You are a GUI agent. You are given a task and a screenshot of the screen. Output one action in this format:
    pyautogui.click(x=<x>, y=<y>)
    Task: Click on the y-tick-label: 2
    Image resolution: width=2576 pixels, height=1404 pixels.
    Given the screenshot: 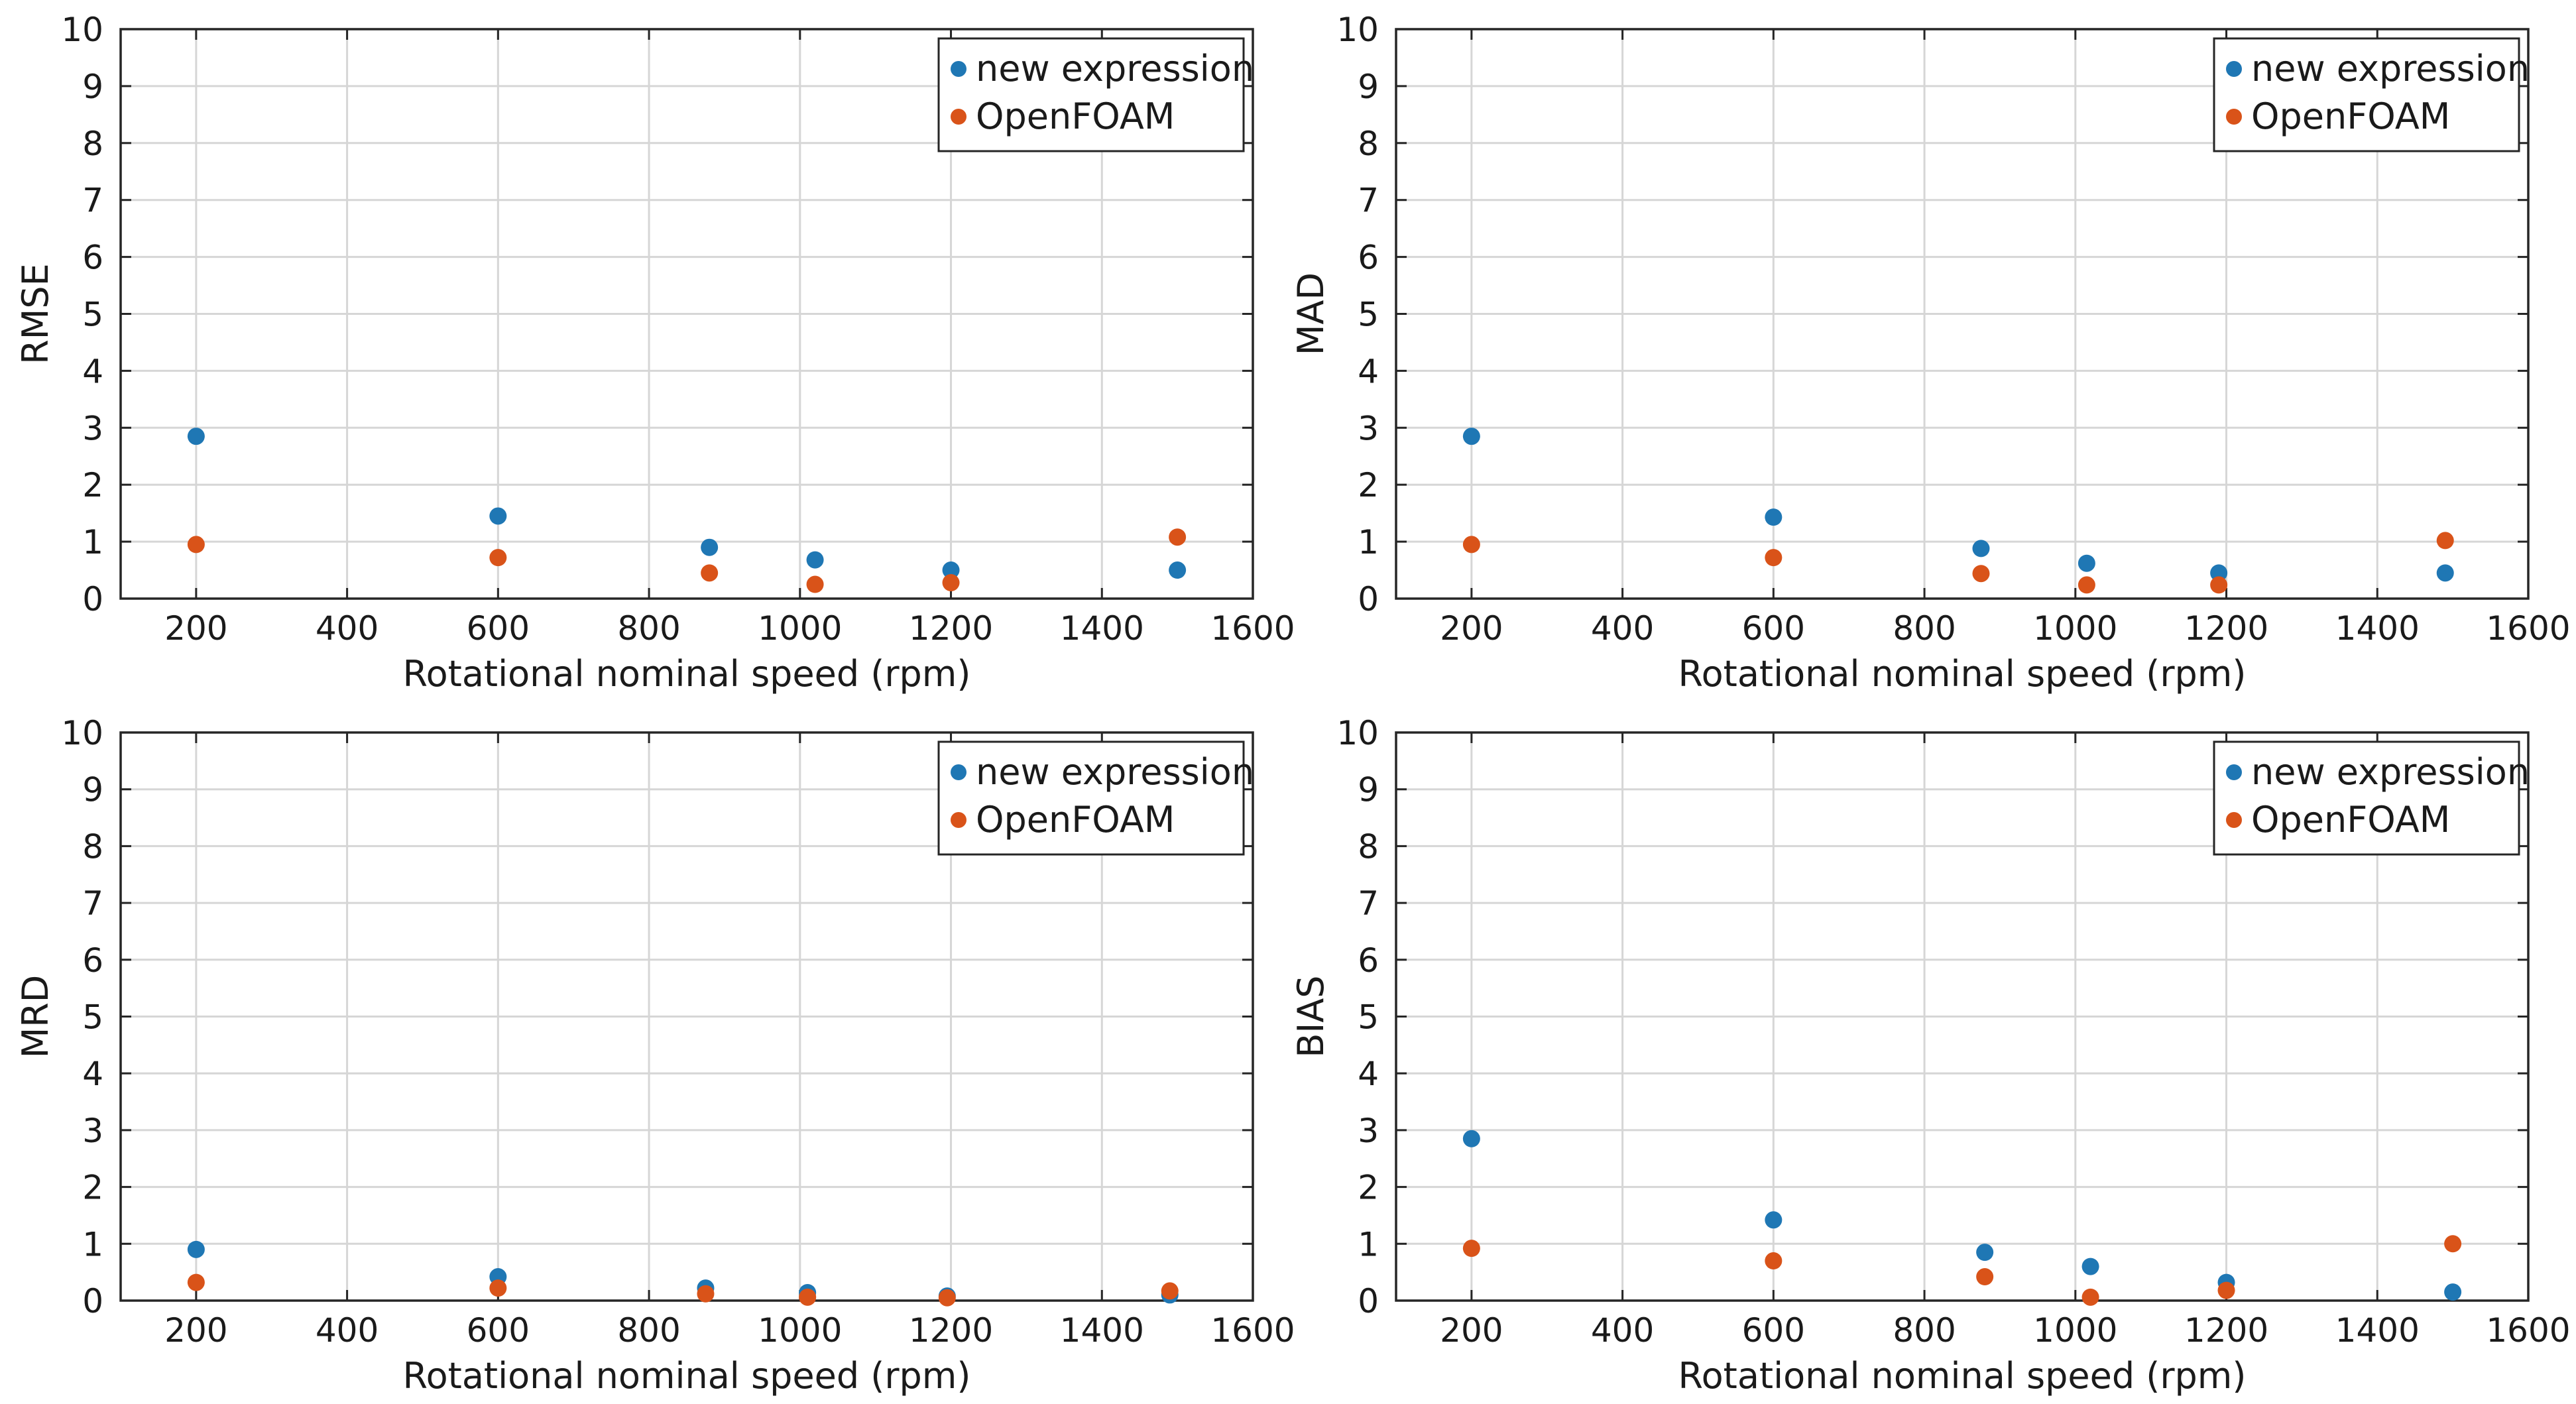 What is the action you would take?
    pyautogui.click(x=93, y=485)
    